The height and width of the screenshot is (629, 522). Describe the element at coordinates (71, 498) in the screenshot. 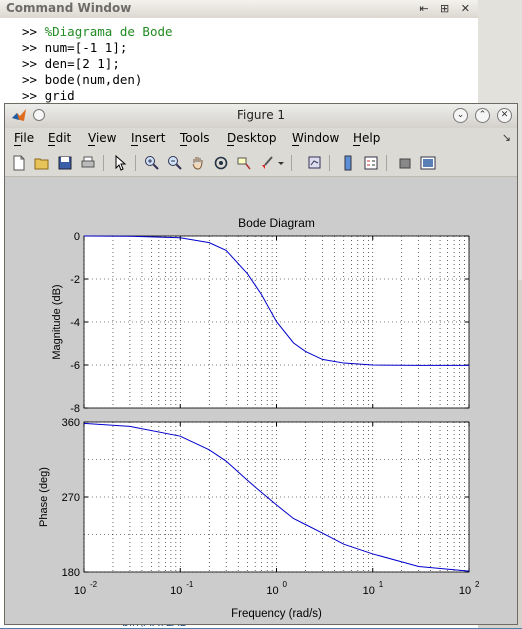

I see `y-tick-label: 270` at that location.